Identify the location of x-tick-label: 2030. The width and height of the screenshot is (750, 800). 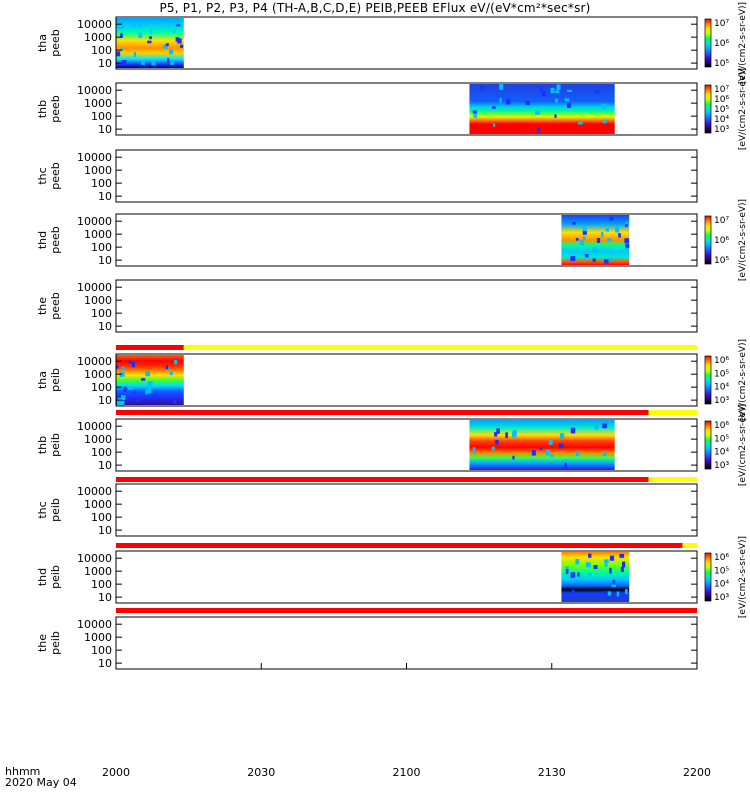
(261, 772).